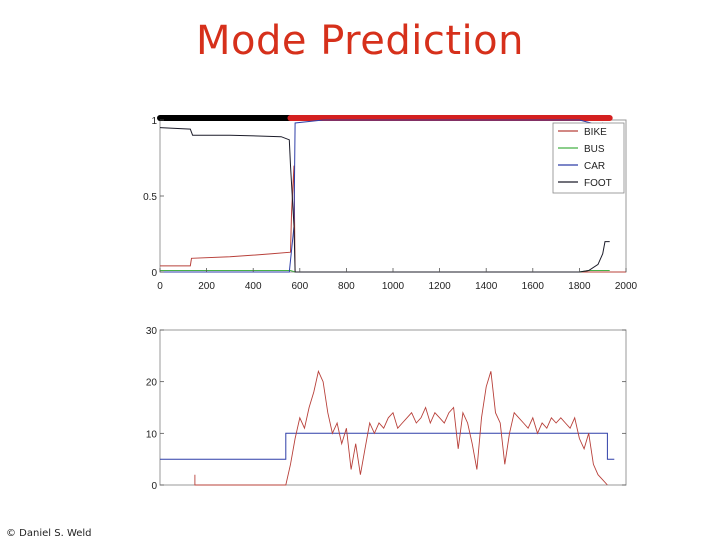 This screenshot has height=540, width=720. I want to click on chart1-legend: BIKE BUS CAR FOOT, so click(588, 158).